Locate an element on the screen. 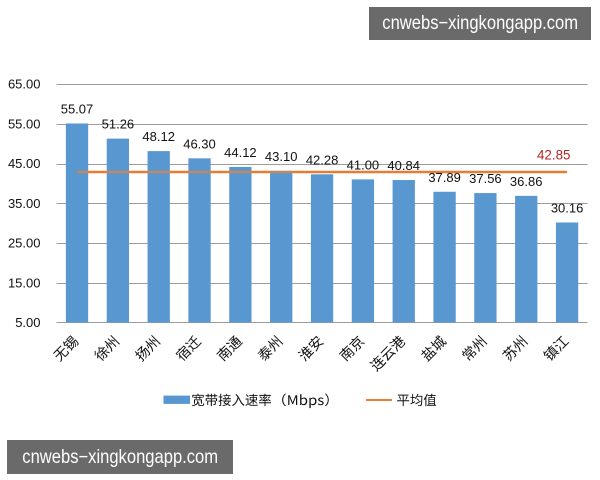 The height and width of the screenshot is (480, 600). svg-text: 65.00 is located at coordinates (24, 84).